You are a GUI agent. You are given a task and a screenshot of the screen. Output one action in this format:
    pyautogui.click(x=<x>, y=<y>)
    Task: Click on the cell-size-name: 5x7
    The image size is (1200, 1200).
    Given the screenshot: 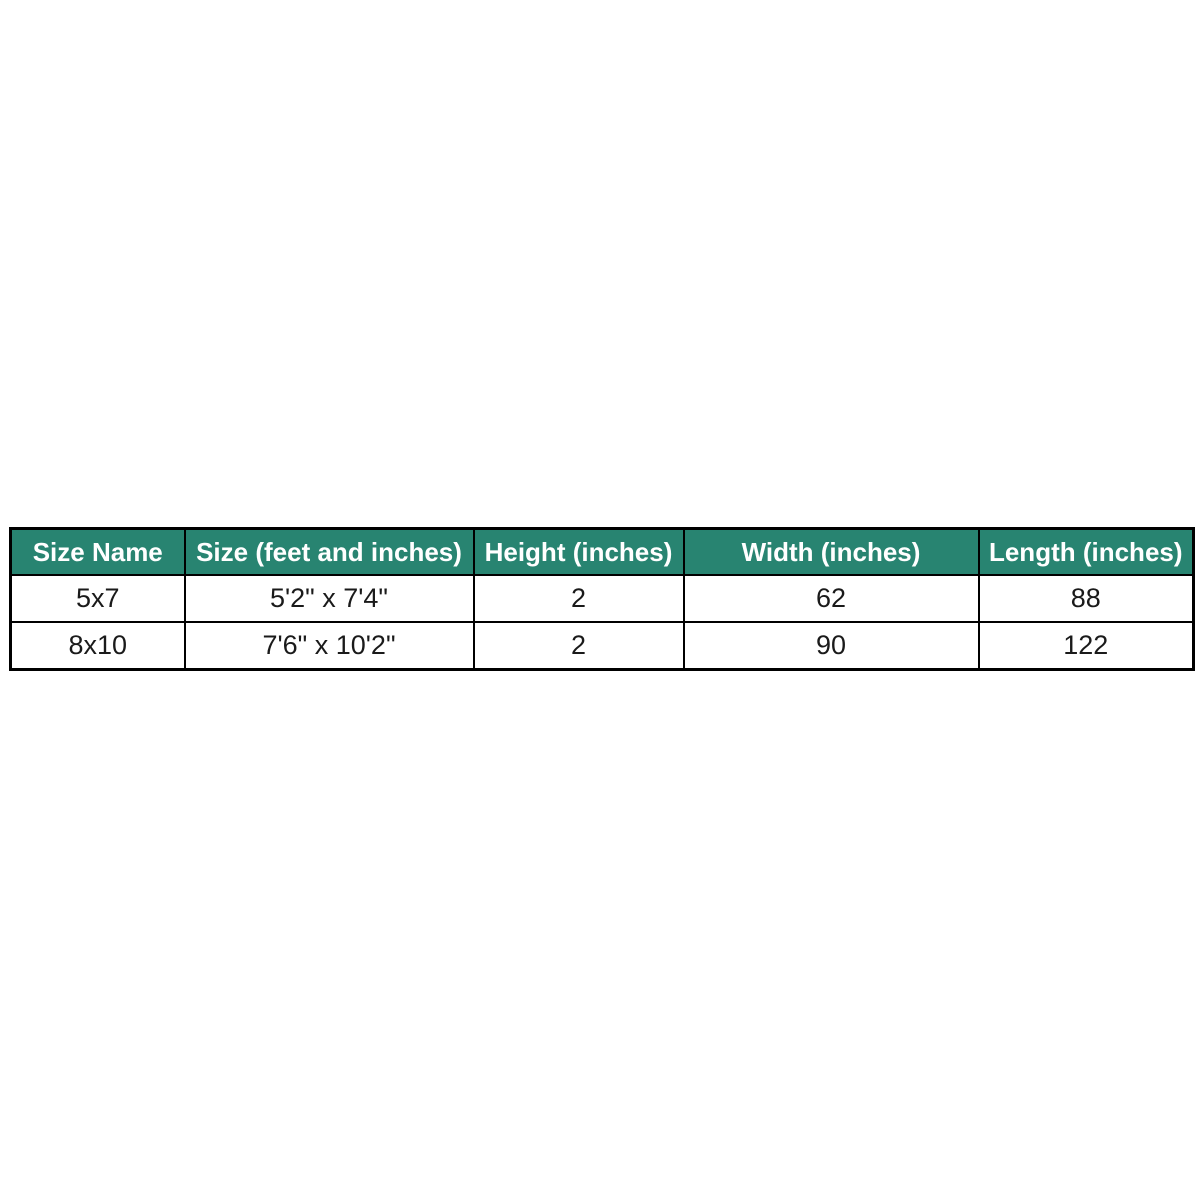 What is the action you would take?
    pyautogui.click(x=97, y=598)
    